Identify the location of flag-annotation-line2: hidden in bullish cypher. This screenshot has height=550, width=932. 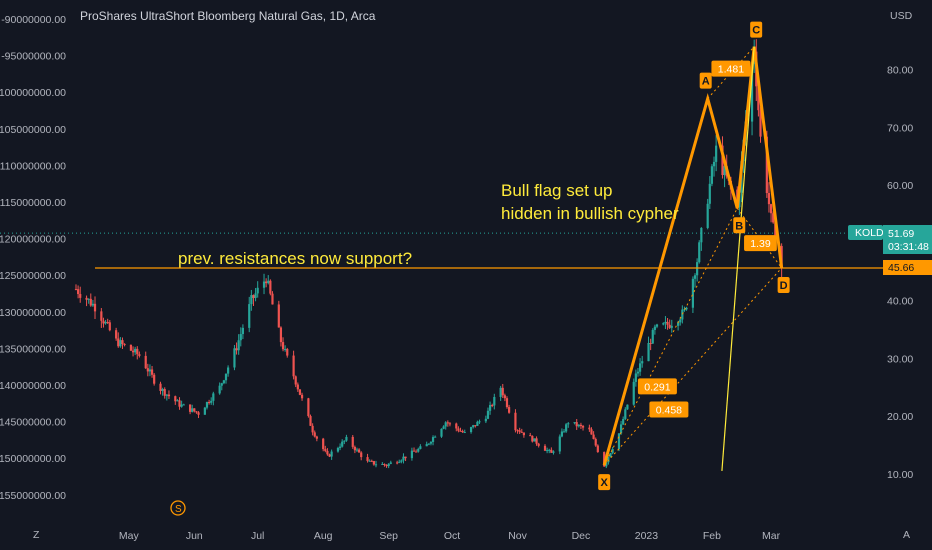
(590, 213).